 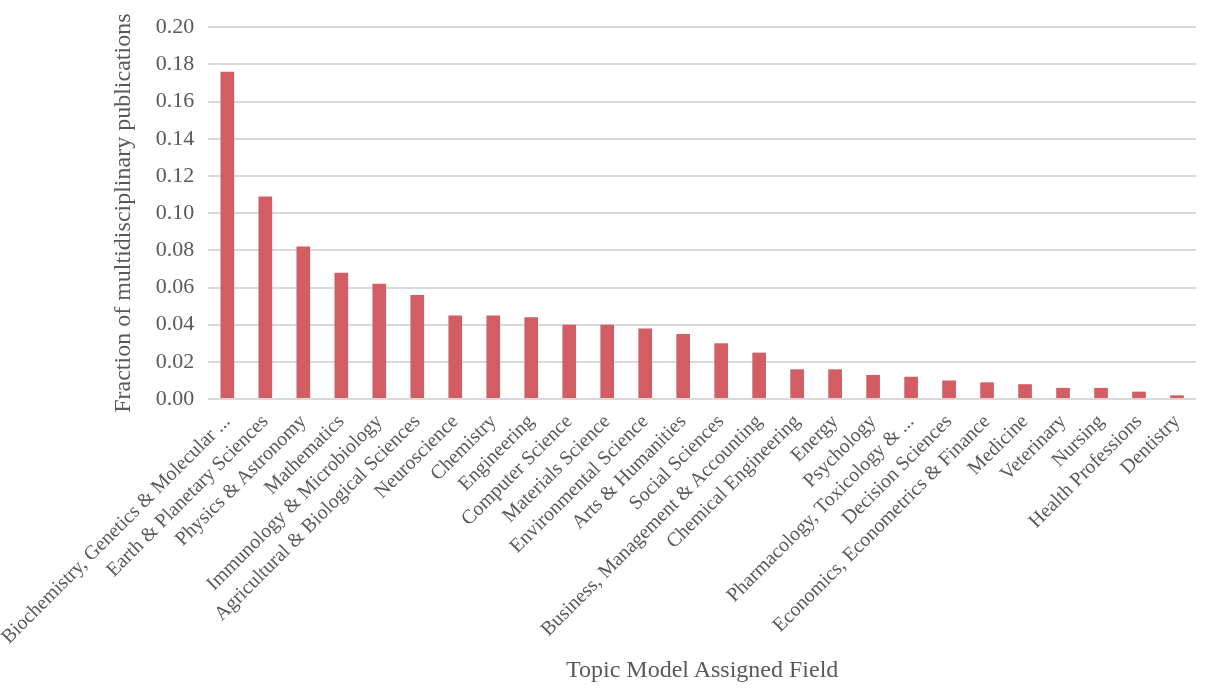 I want to click on x-axis-title: Topic Model Assigned Field, so click(x=702, y=668).